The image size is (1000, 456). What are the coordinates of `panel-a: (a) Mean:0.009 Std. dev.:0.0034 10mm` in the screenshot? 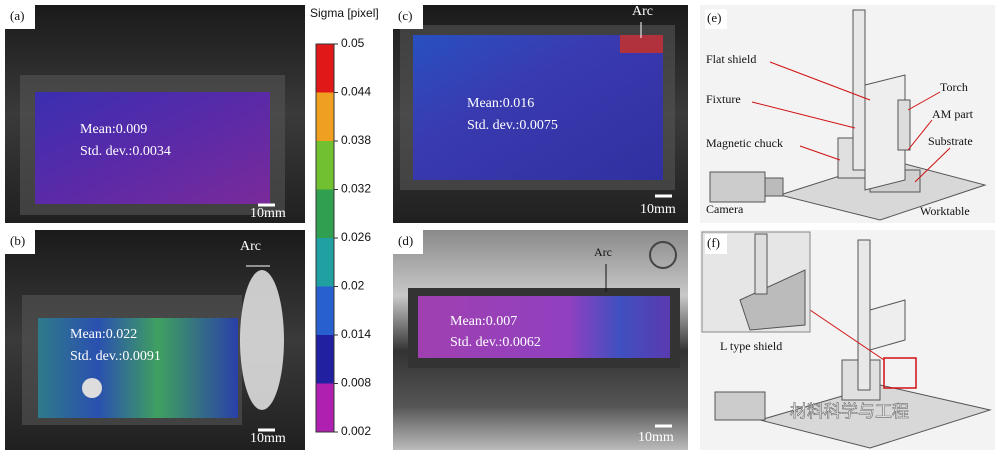 It's located at (155, 114).